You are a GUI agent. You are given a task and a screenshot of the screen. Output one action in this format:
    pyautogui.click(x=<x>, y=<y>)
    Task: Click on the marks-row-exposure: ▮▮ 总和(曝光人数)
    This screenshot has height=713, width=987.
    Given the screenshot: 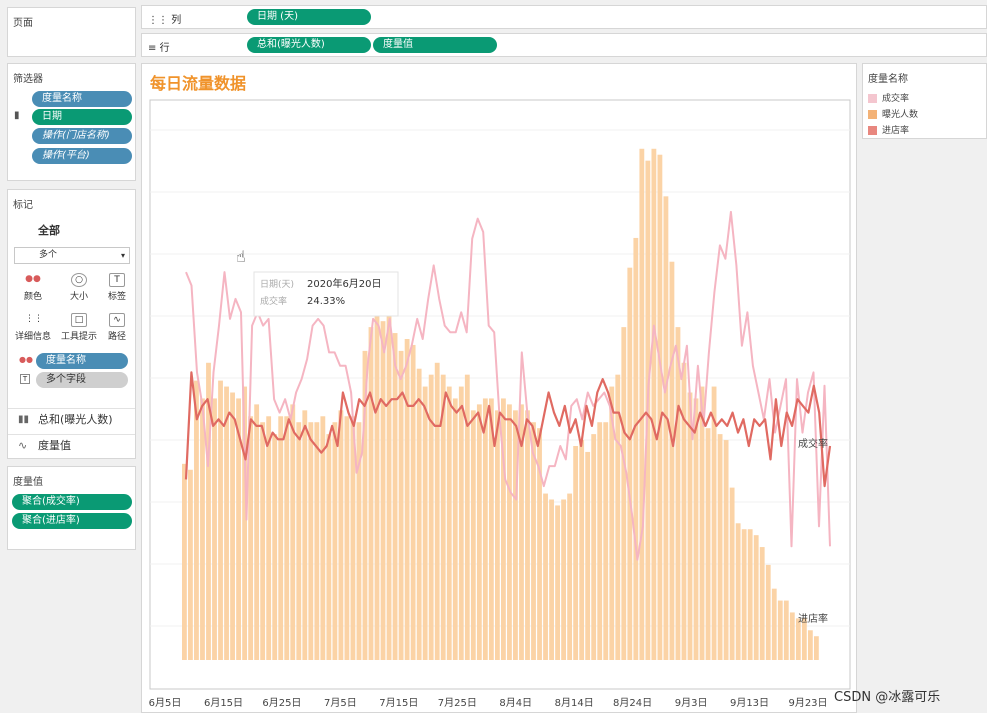 What is the action you would take?
    pyautogui.click(x=71, y=419)
    